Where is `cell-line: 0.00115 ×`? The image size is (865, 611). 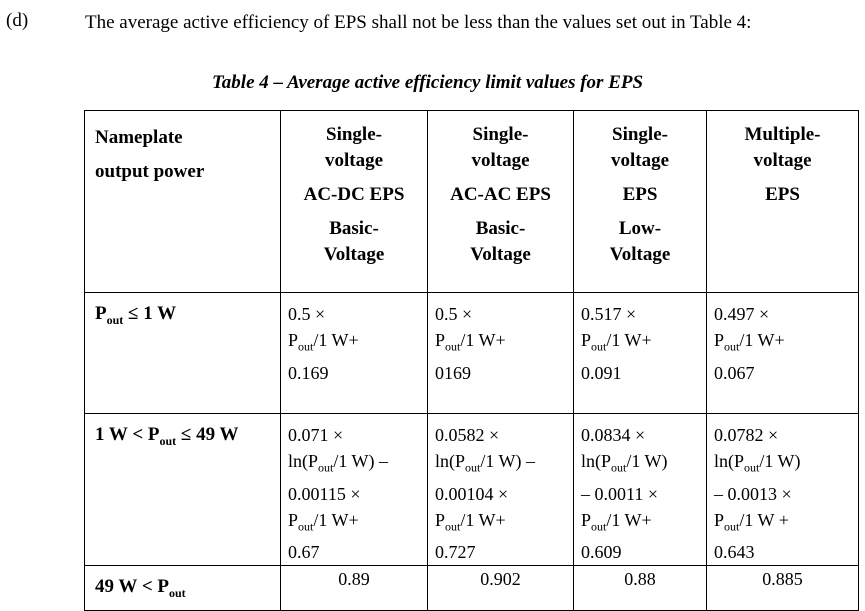 cell-line: 0.00115 × is located at coordinates (324, 493).